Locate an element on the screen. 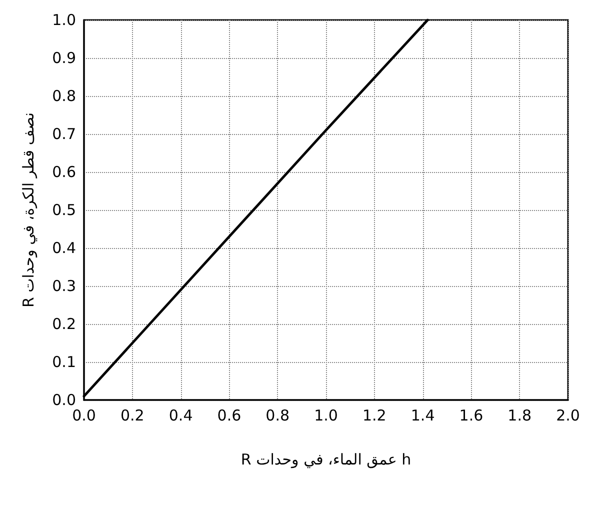 The height and width of the screenshot is (508, 592). x-tick-label: 0.8 is located at coordinates (278, 415).